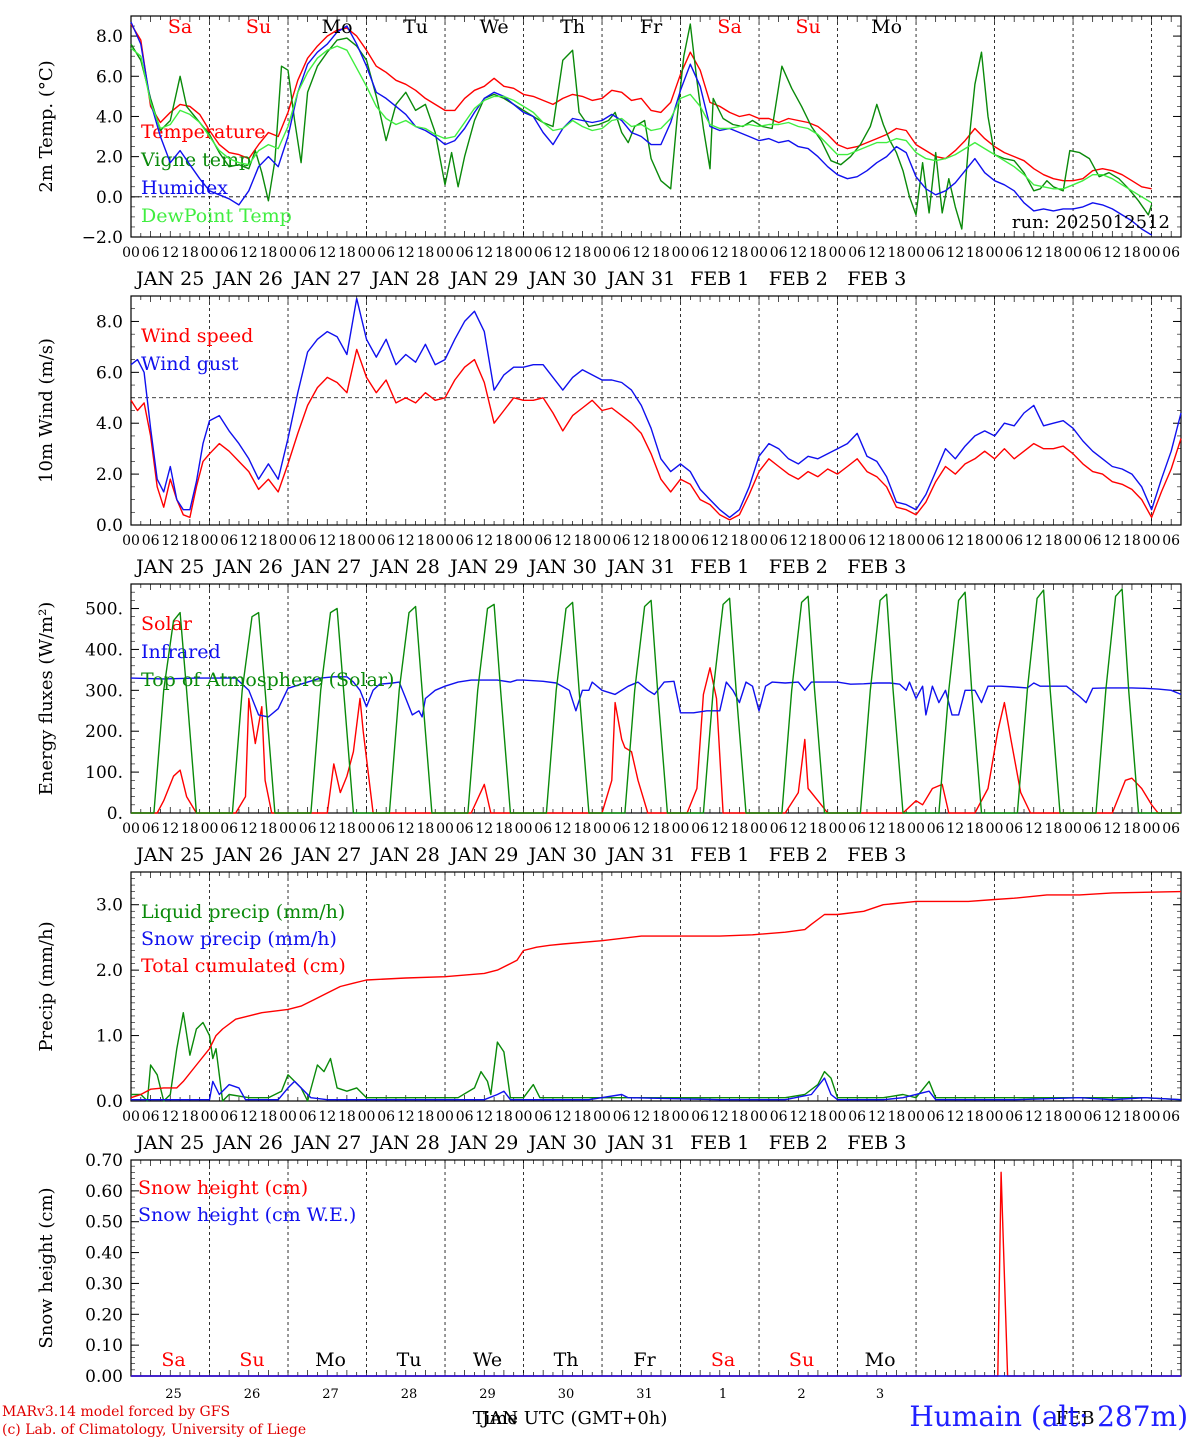  I want to click on y-tick-label: 500., so click(104, 610).